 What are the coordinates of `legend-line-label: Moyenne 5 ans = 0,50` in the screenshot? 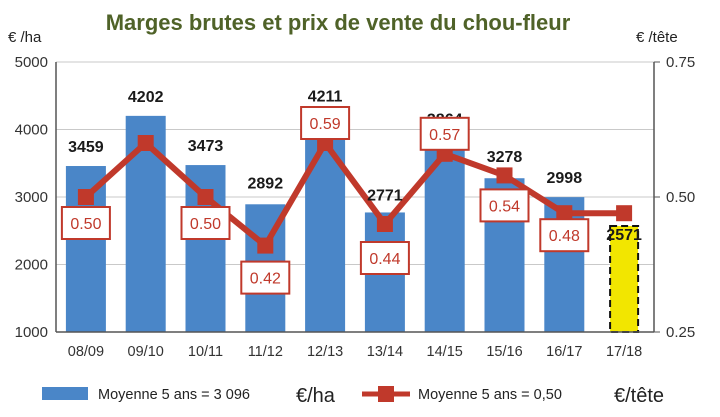 It's located at (490, 395).